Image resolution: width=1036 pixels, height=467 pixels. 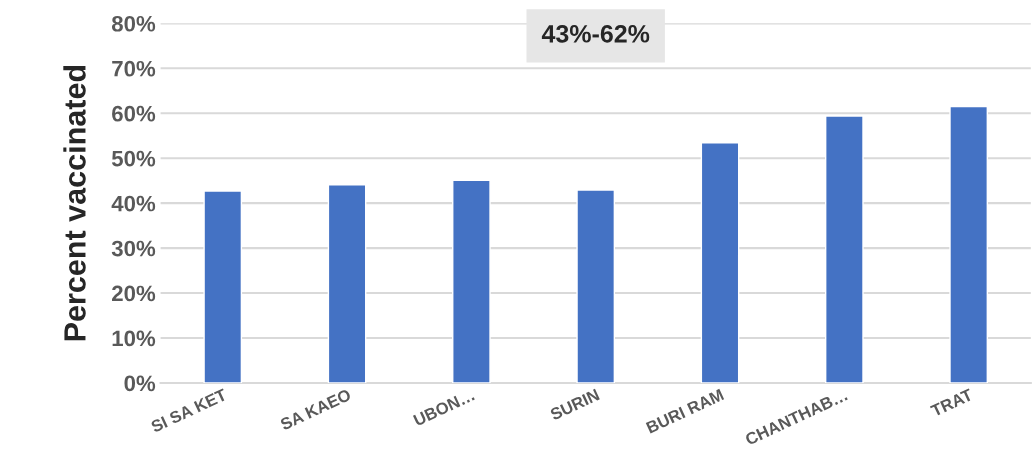 What do you see at coordinates (134, 338) in the screenshot?
I see `y-tick-label: 10%` at bounding box center [134, 338].